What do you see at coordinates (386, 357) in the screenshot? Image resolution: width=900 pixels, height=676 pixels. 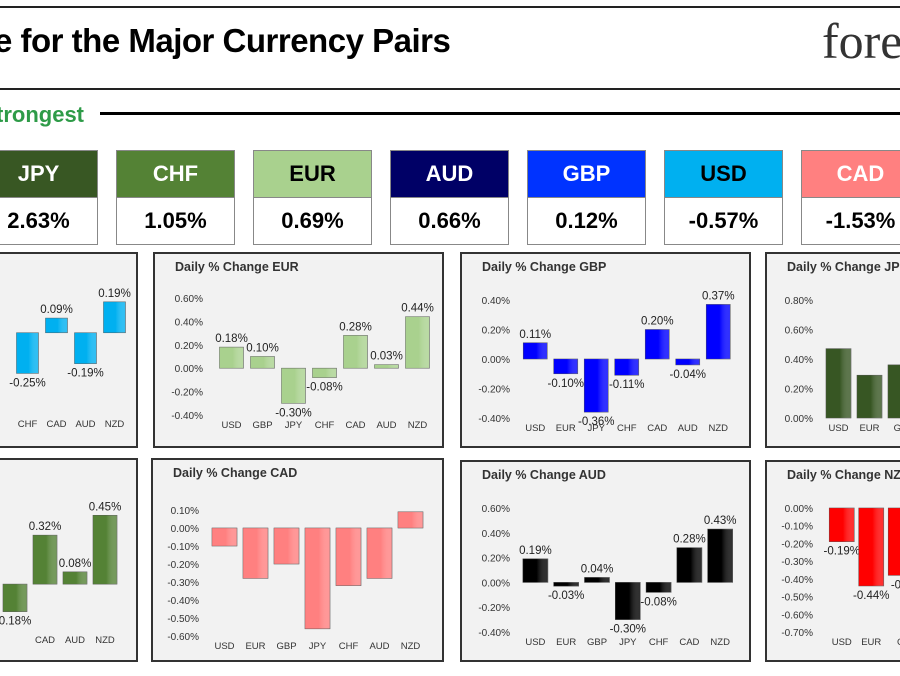 I see `data-label: 0.03%` at bounding box center [386, 357].